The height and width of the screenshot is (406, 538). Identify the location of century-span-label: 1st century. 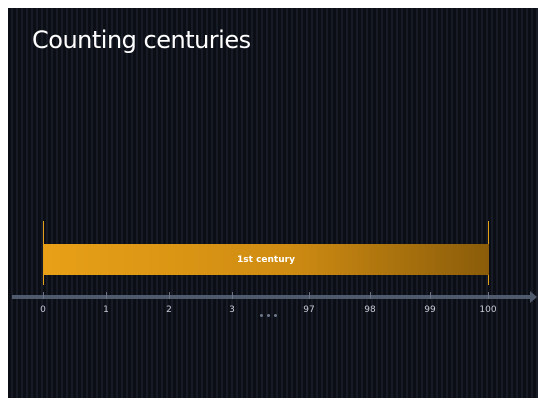
(266, 259).